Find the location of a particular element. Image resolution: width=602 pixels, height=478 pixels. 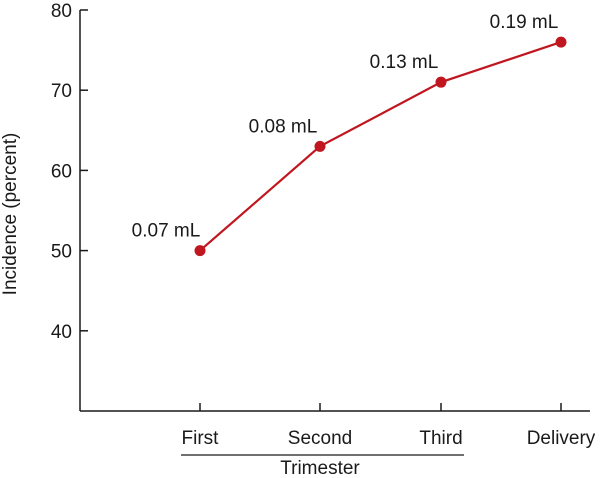

data-point-third is located at coordinates (441, 82).